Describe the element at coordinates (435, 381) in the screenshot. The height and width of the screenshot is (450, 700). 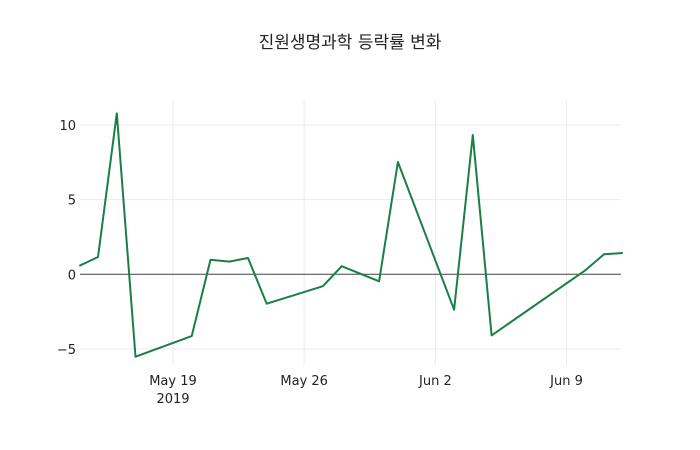
I see `x-tick-label: Jun 2` at that location.